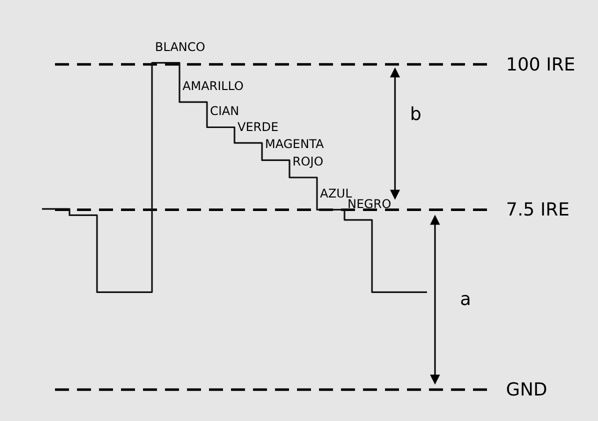 This screenshot has width=598, height=421. I want to click on data-label: MAGENTA, so click(295, 144).